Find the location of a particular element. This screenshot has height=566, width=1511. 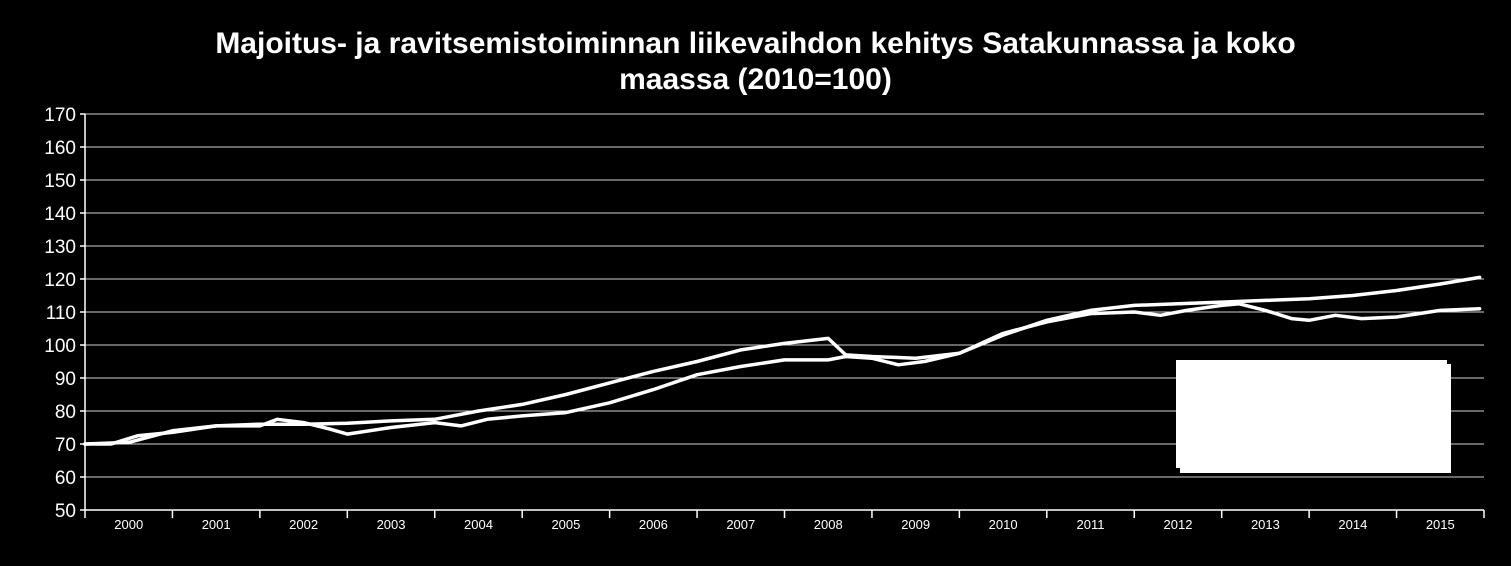

y-tick-label: 120 is located at coordinates (60, 280).